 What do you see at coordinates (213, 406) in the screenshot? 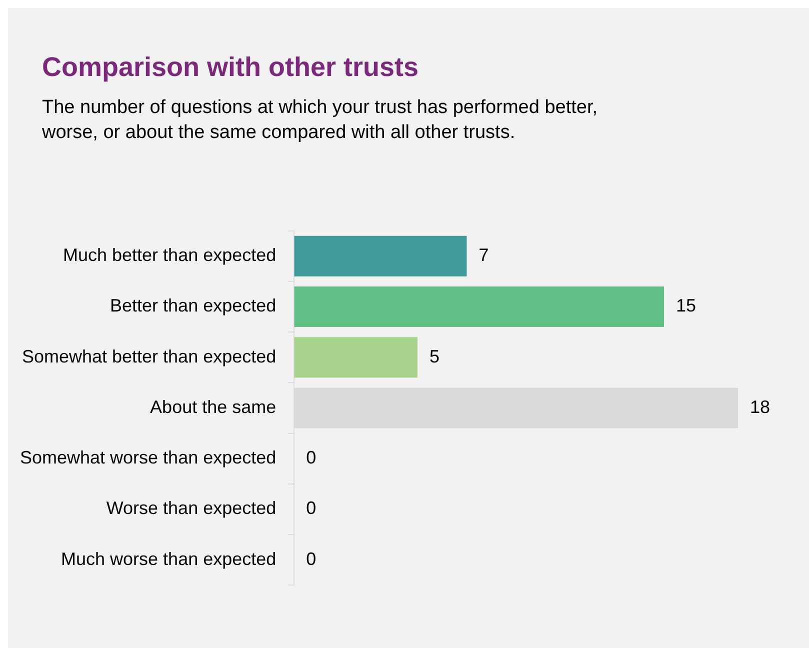
I see `y-tick-label: About the same` at bounding box center [213, 406].